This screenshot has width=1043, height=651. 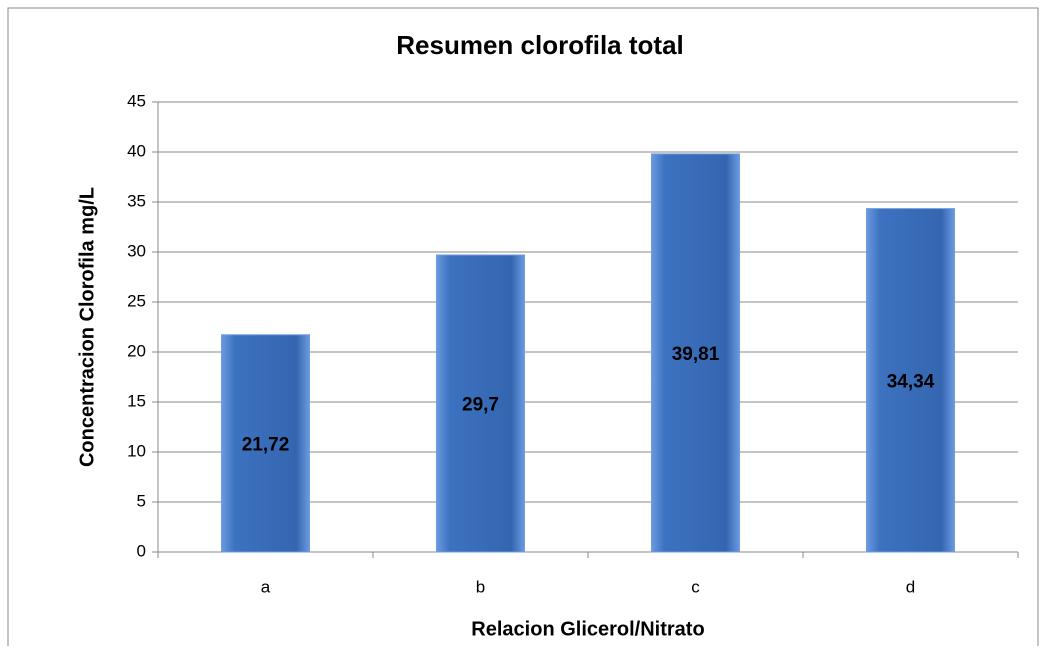 I want to click on x-tick-label: c, so click(x=695, y=586).